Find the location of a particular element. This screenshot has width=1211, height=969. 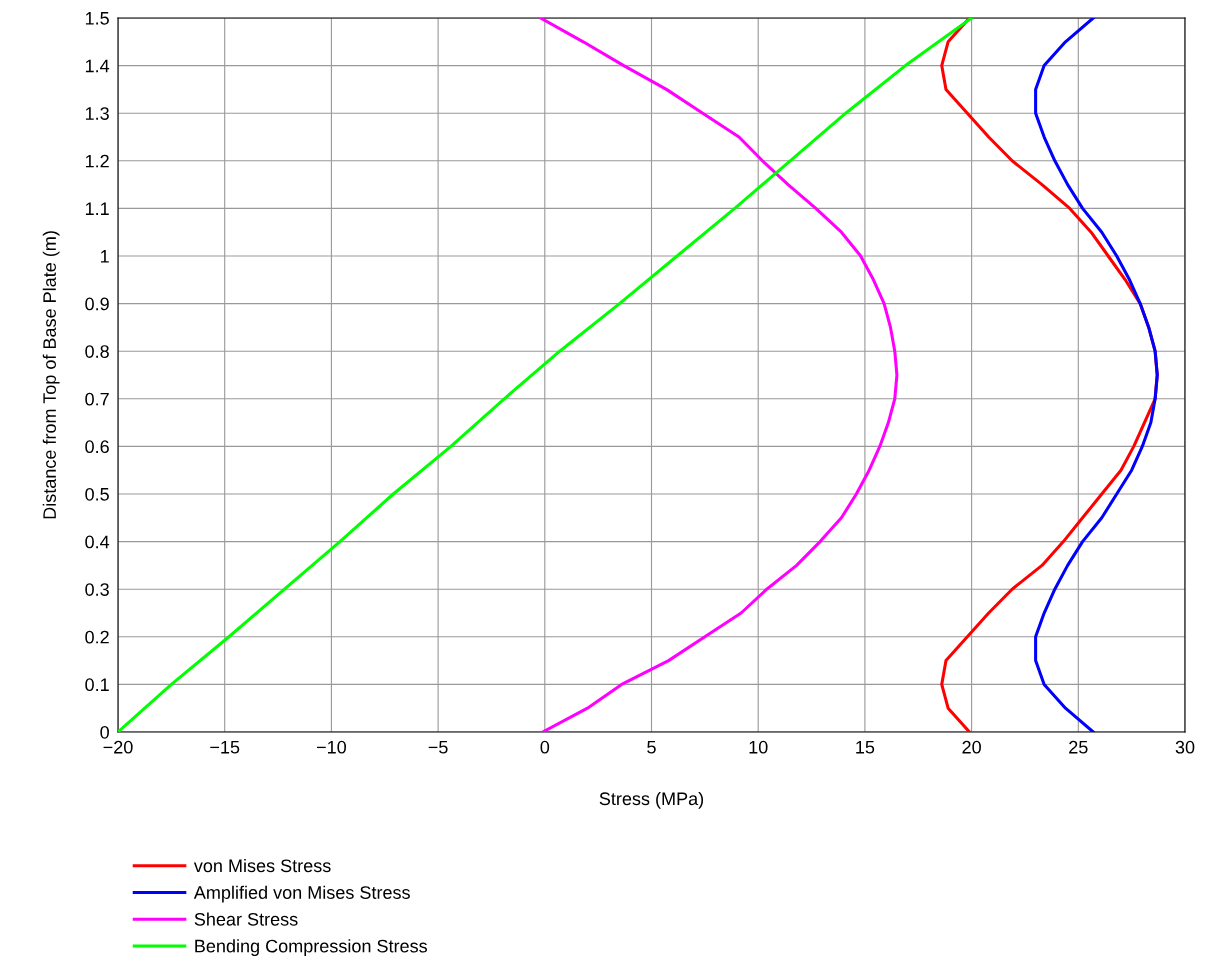

x-tick-label: 25 is located at coordinates (1078, 747).